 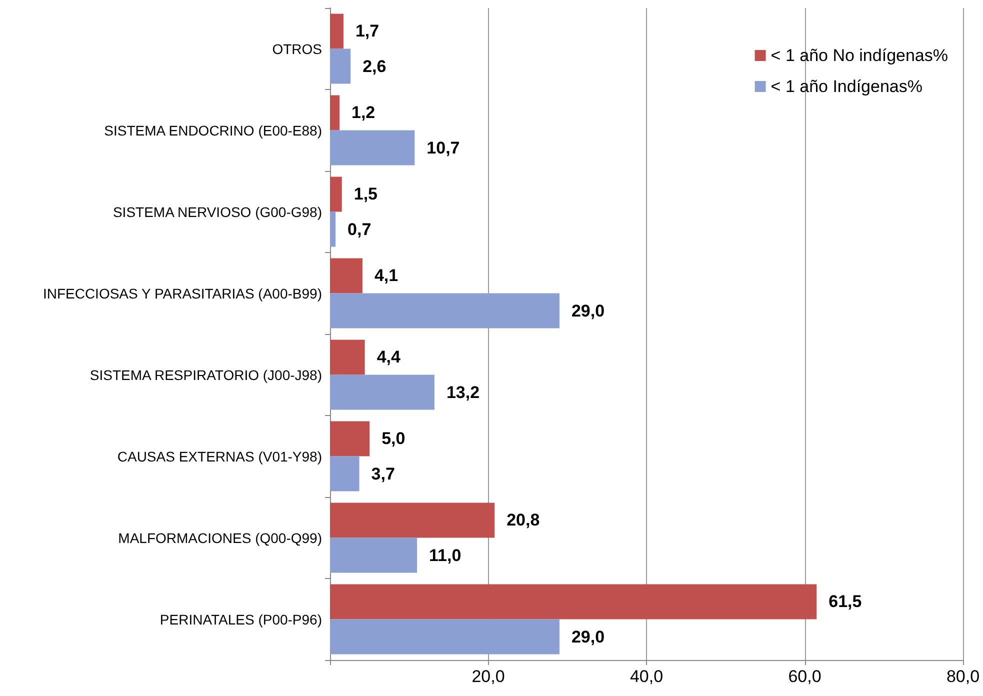 What do you see at coordinates (859, 55) in the screenshot?
I see `legend-label: < 1 año No indígenas%` at bounding box center [859, 55].